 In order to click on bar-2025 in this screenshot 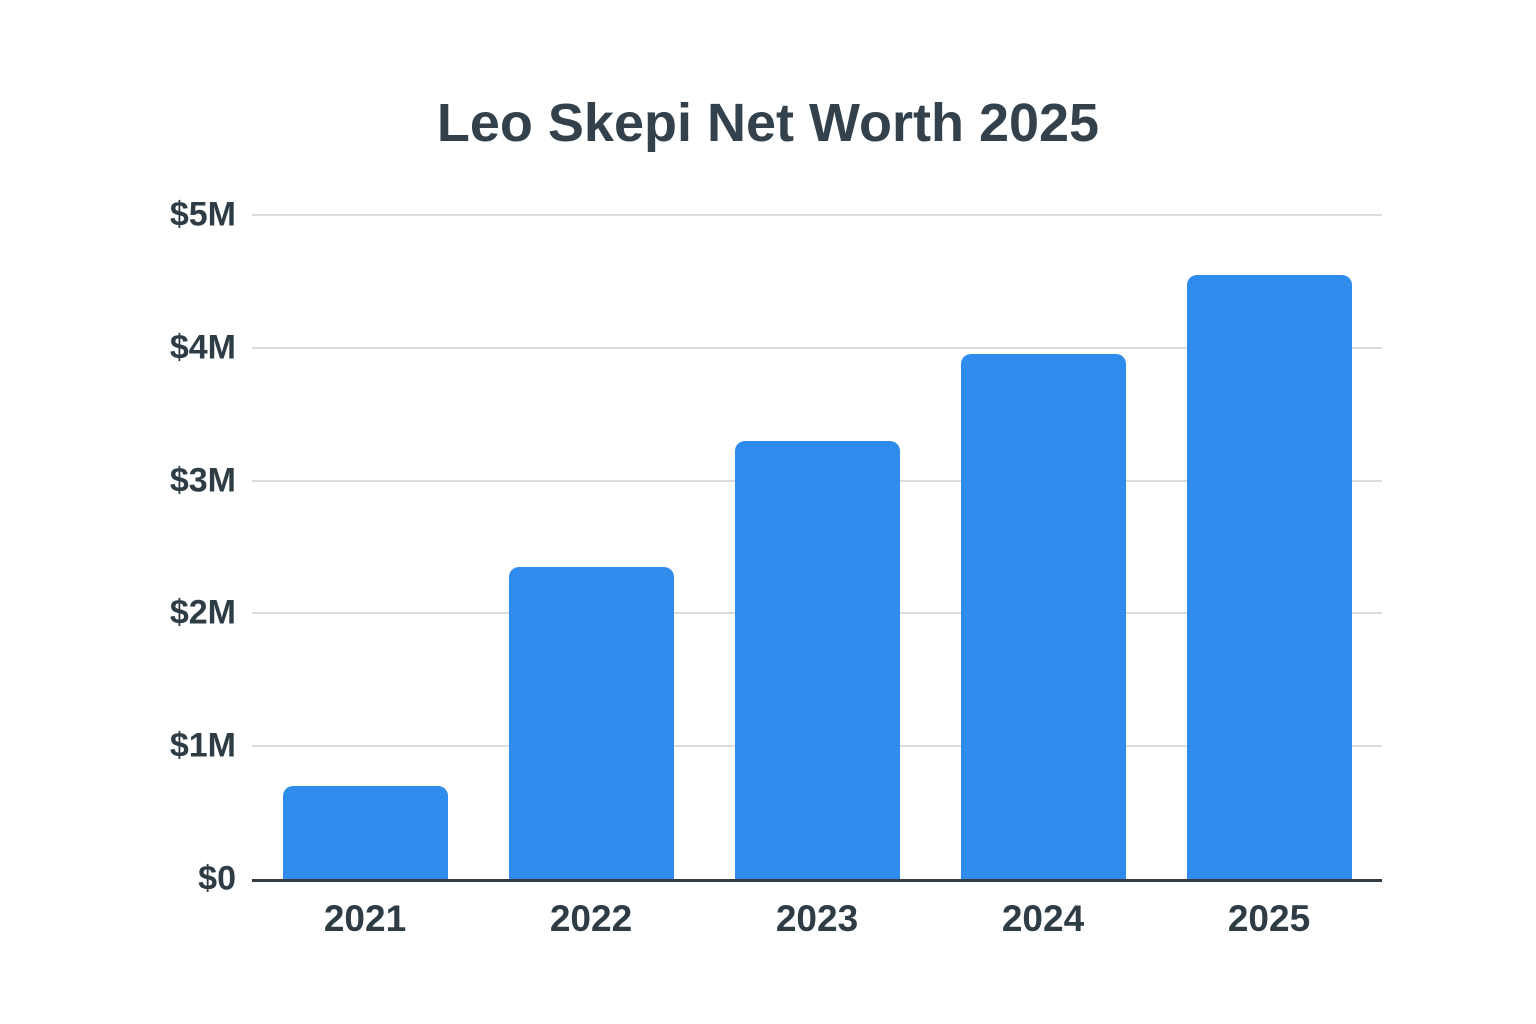, I will do `click(1269, 576)`.